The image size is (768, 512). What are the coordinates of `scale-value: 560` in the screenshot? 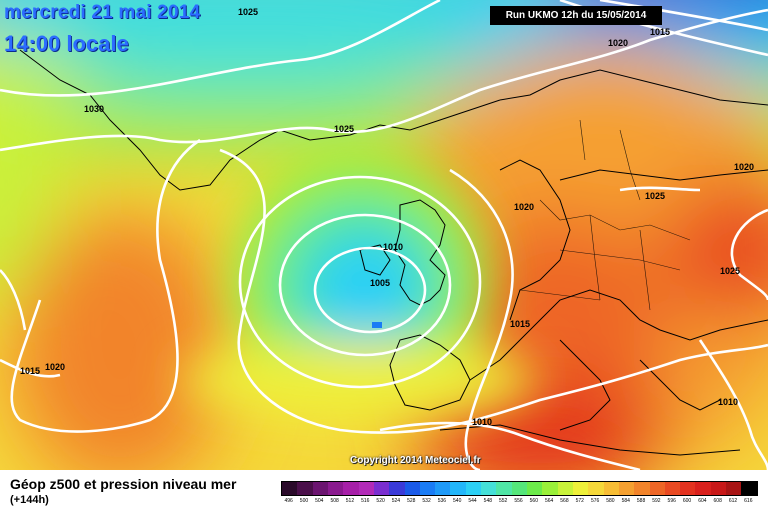 It's located at (533, 501).